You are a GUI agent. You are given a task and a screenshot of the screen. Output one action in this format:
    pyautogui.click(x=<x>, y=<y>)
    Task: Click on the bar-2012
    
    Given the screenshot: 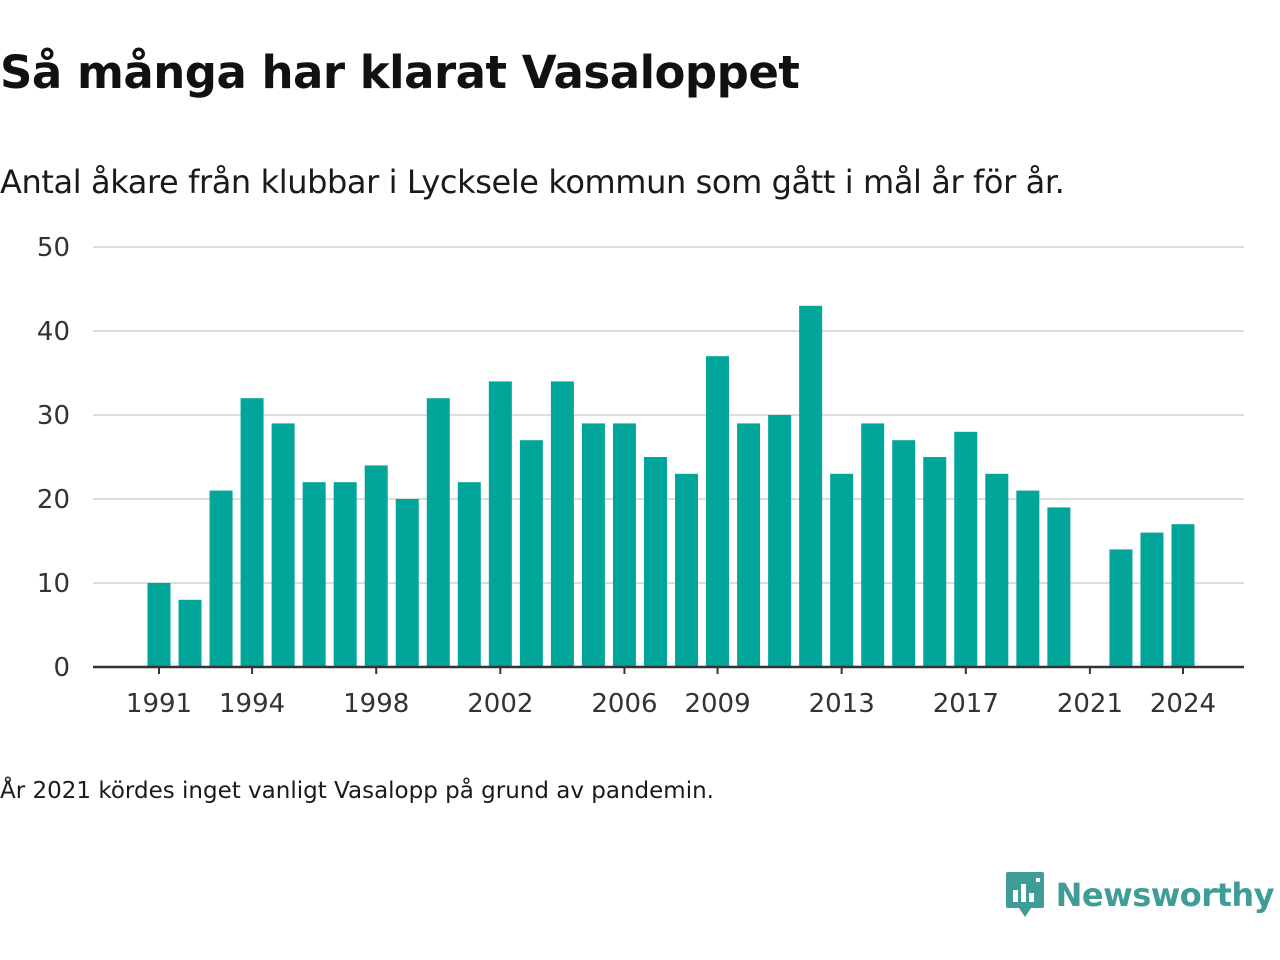 What is the action you would take?
    pyautogui.click(x=811, y=486)
    